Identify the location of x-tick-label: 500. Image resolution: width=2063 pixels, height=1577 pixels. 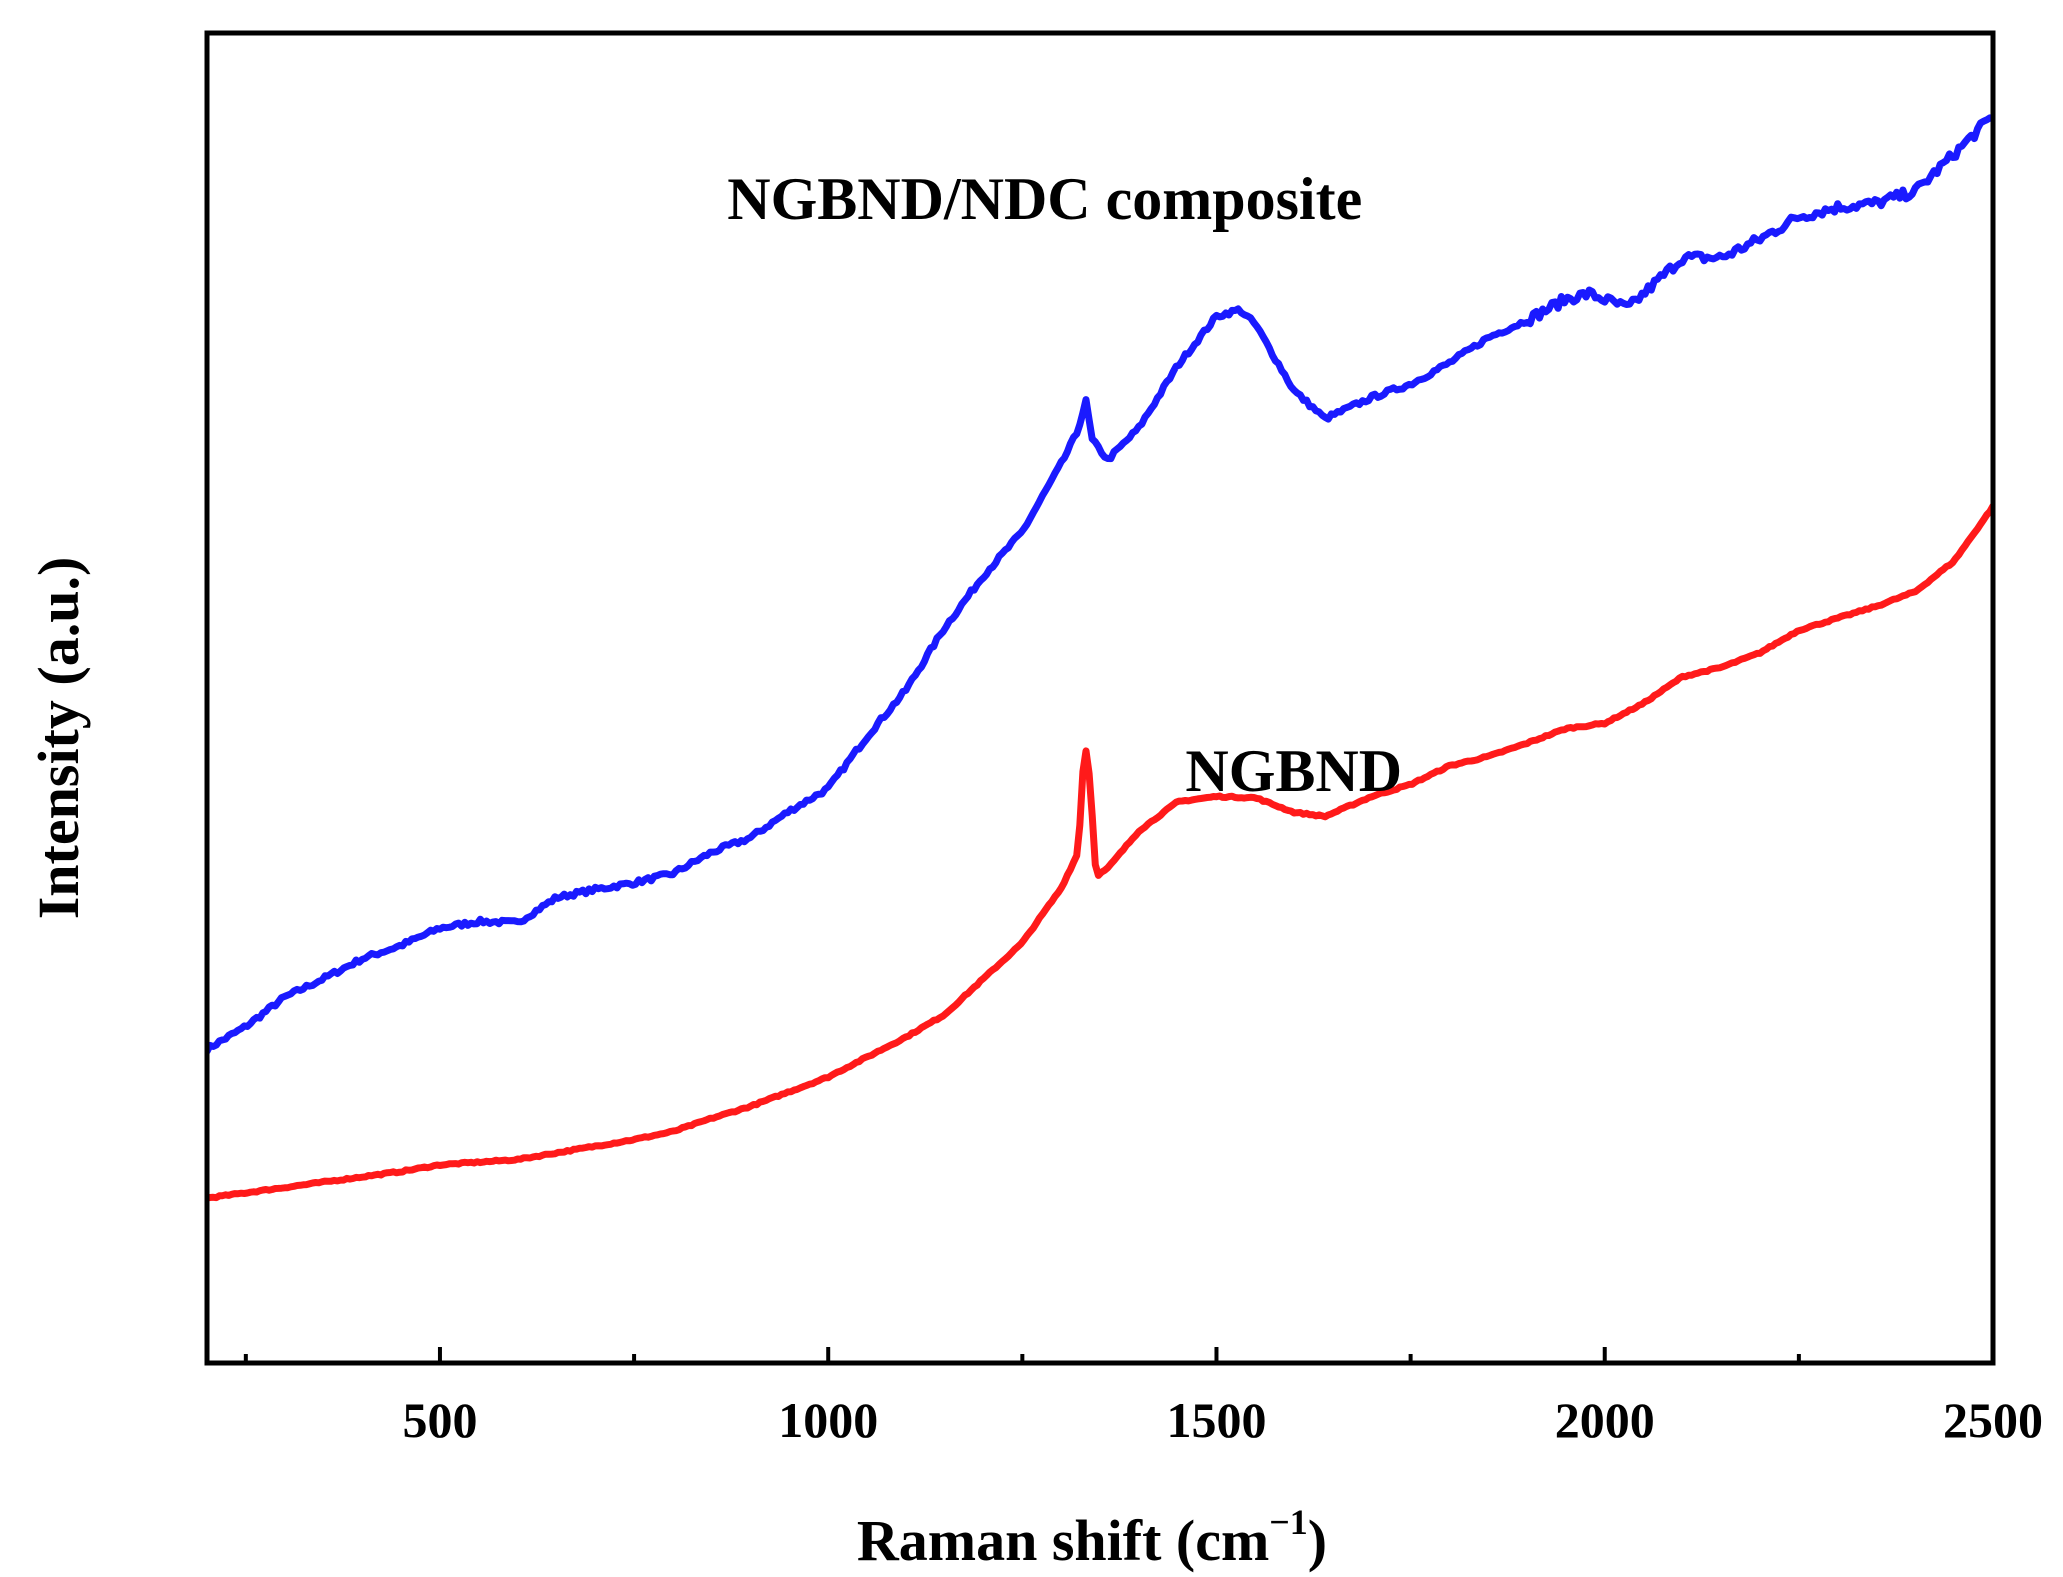
(439, 1420).